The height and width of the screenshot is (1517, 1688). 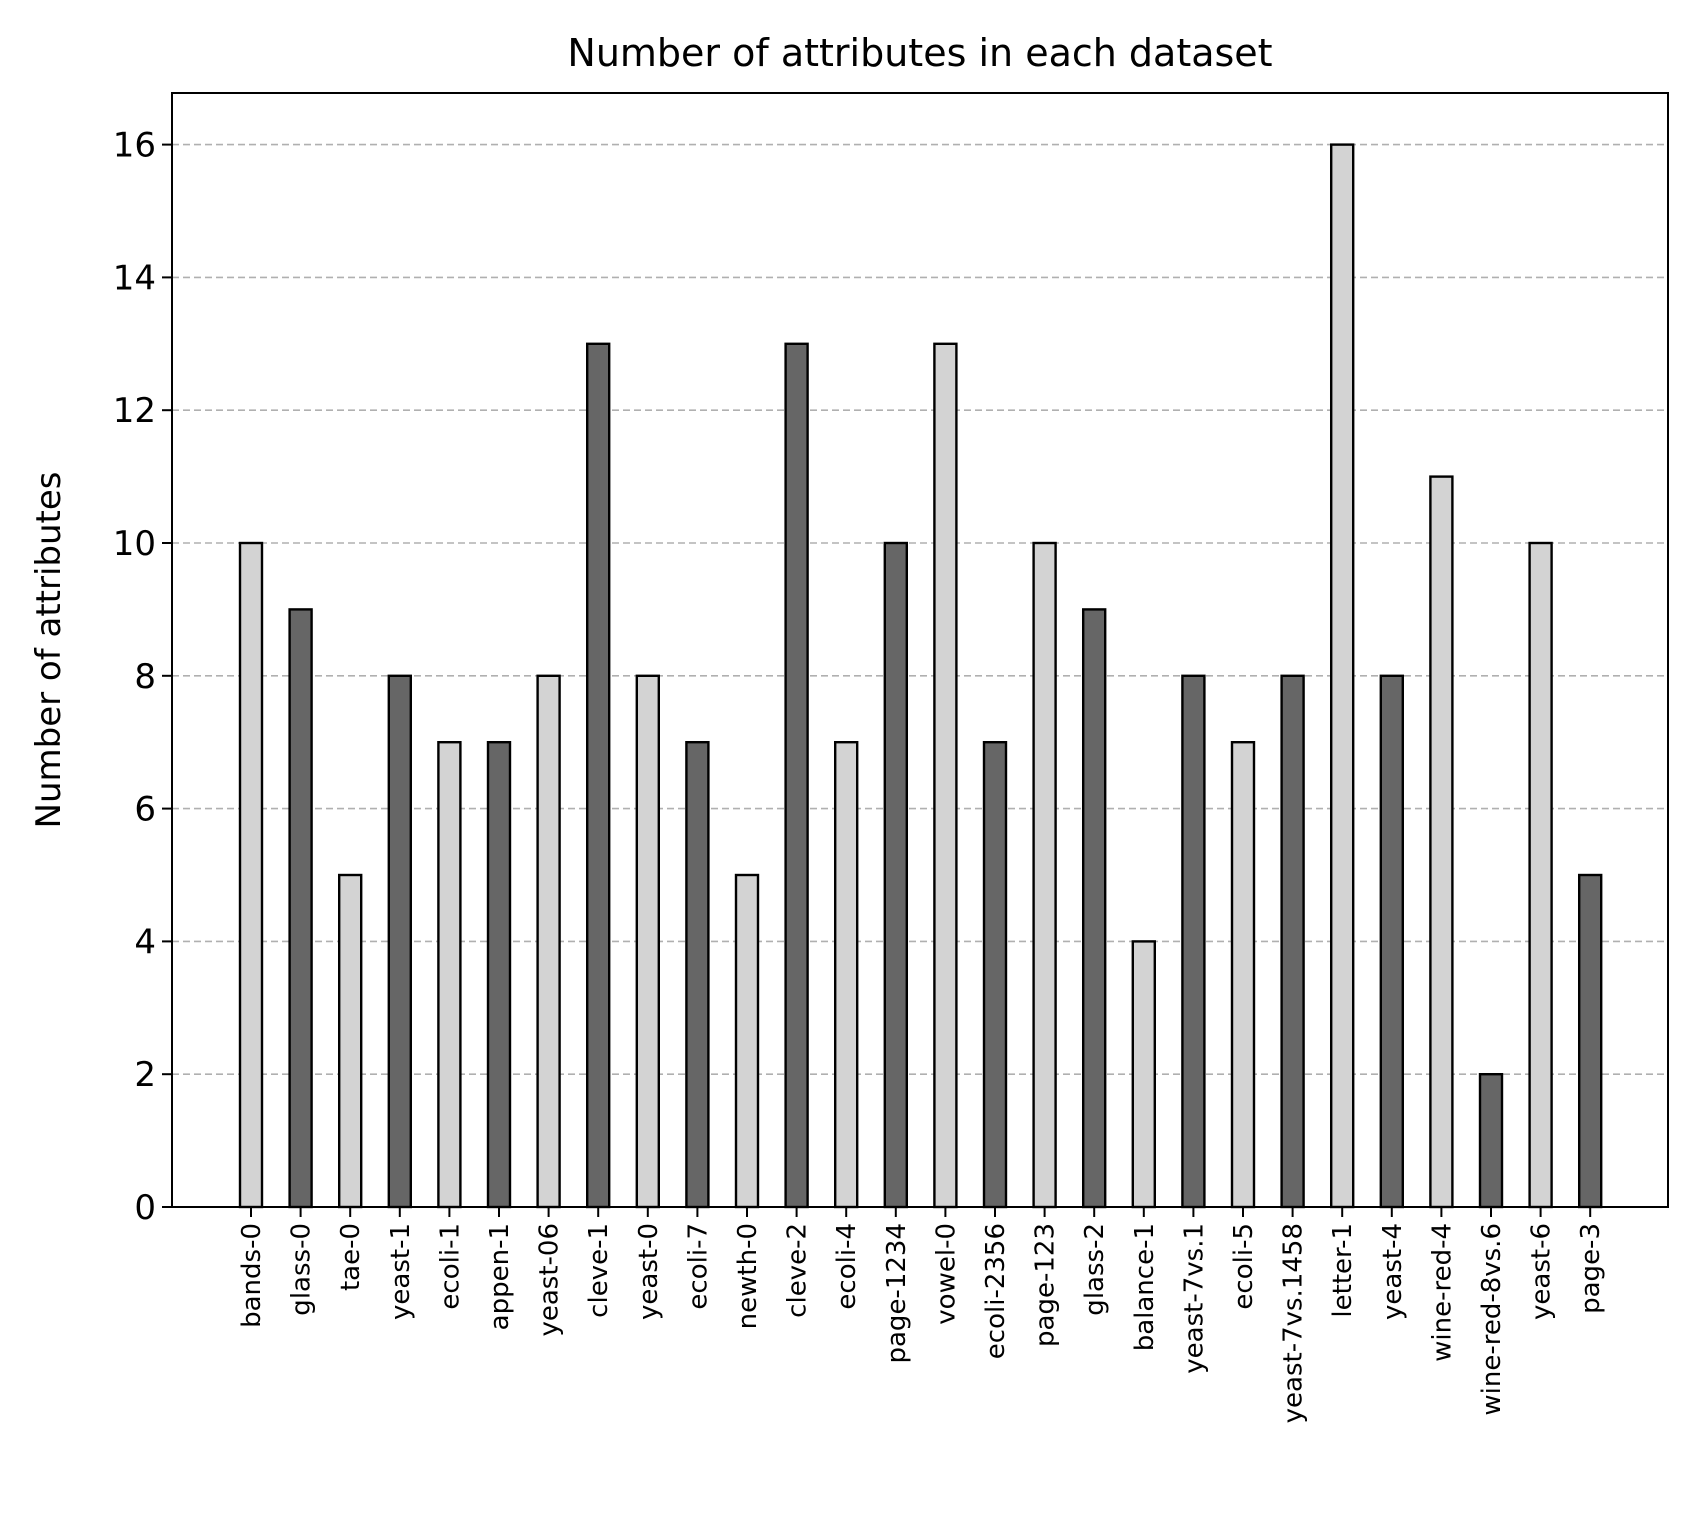 I want to click on x-tick-label: yeast-6, so click(x=1542, y=1271).